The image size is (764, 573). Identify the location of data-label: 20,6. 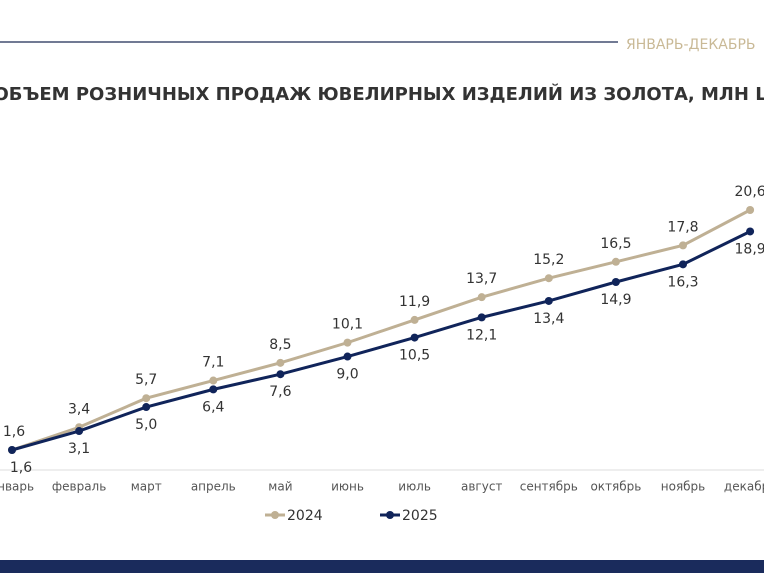
(749, 192).